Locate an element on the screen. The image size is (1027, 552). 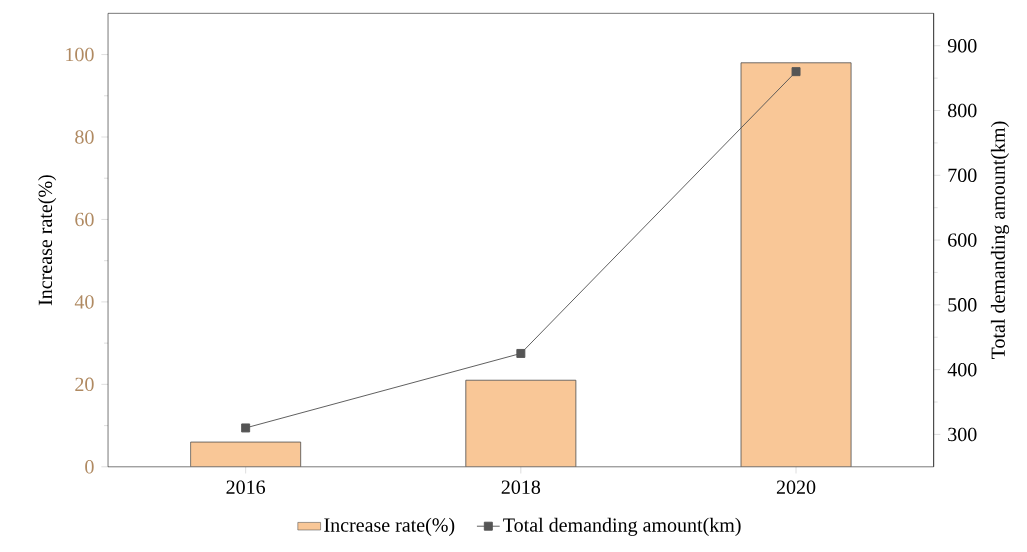
y2-tick-label: 900 is located at coordinates (962, 45).